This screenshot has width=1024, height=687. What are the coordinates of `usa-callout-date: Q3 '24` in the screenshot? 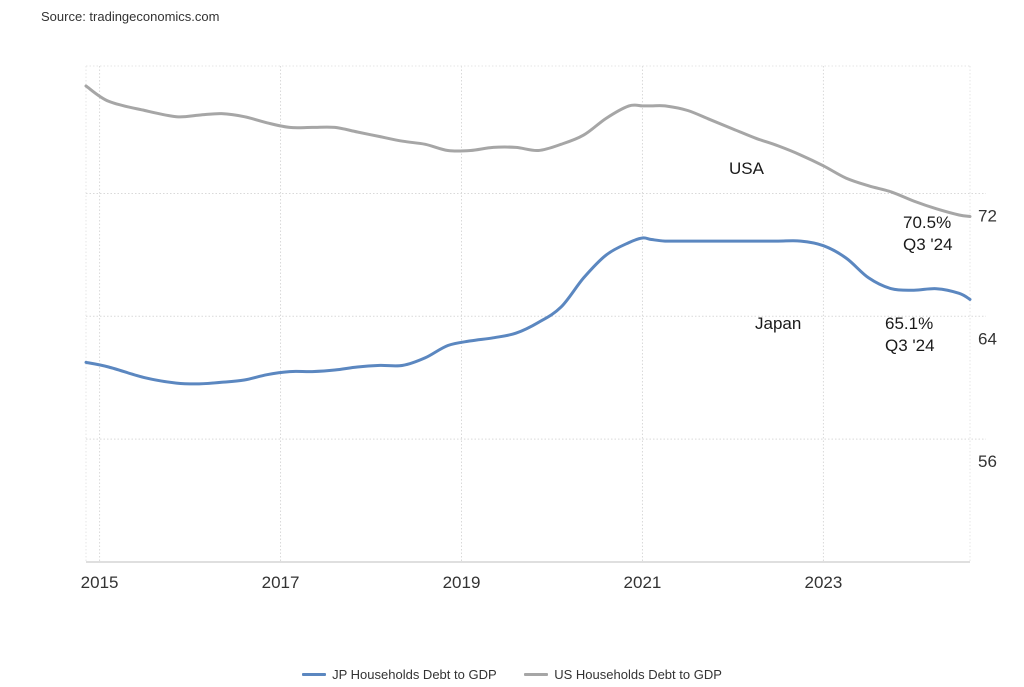 It's located at (928, 244).